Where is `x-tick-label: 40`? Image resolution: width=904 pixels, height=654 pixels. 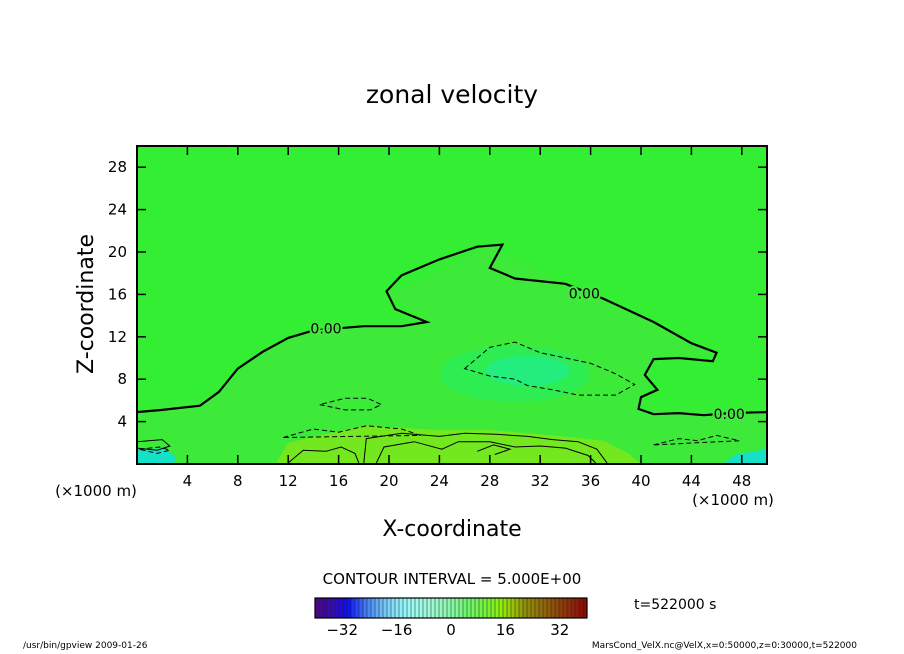 x-tick-label: 40 is located at coordinates (640, 481).